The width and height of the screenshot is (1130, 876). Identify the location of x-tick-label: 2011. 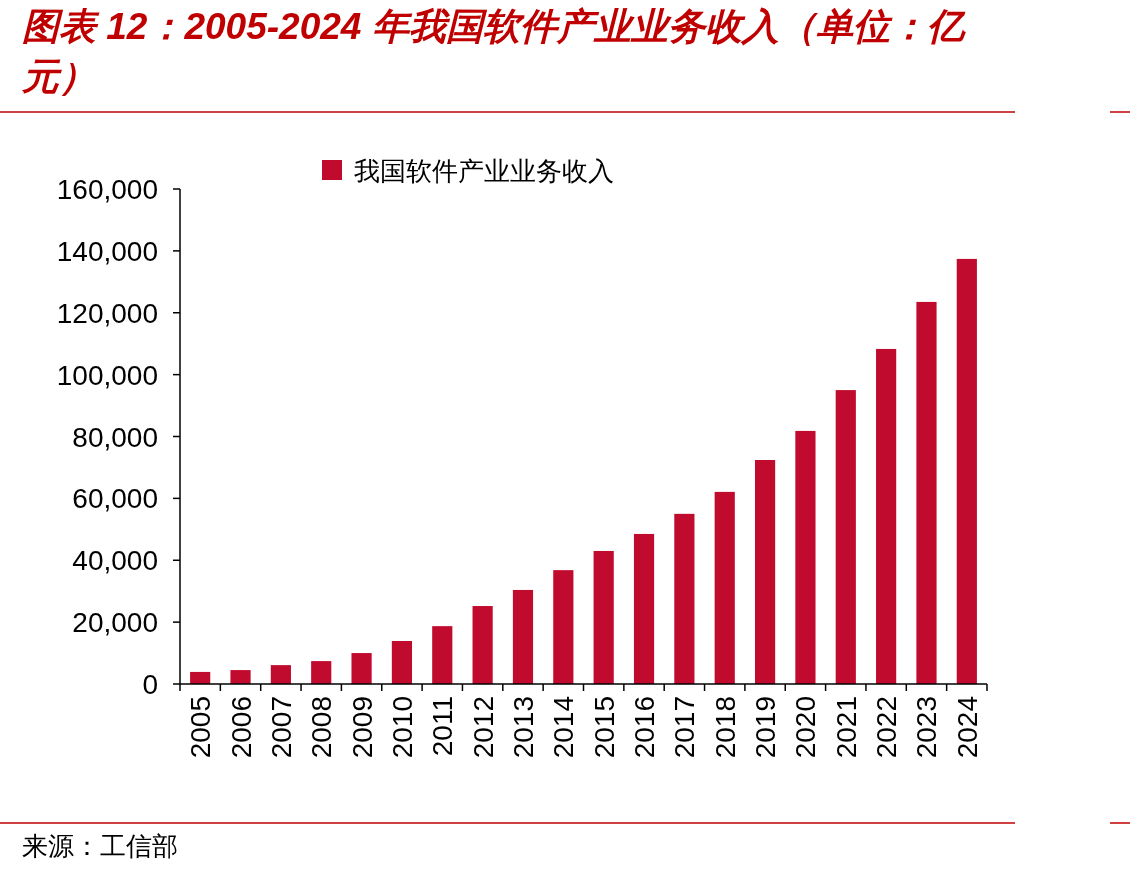
(443, 726).